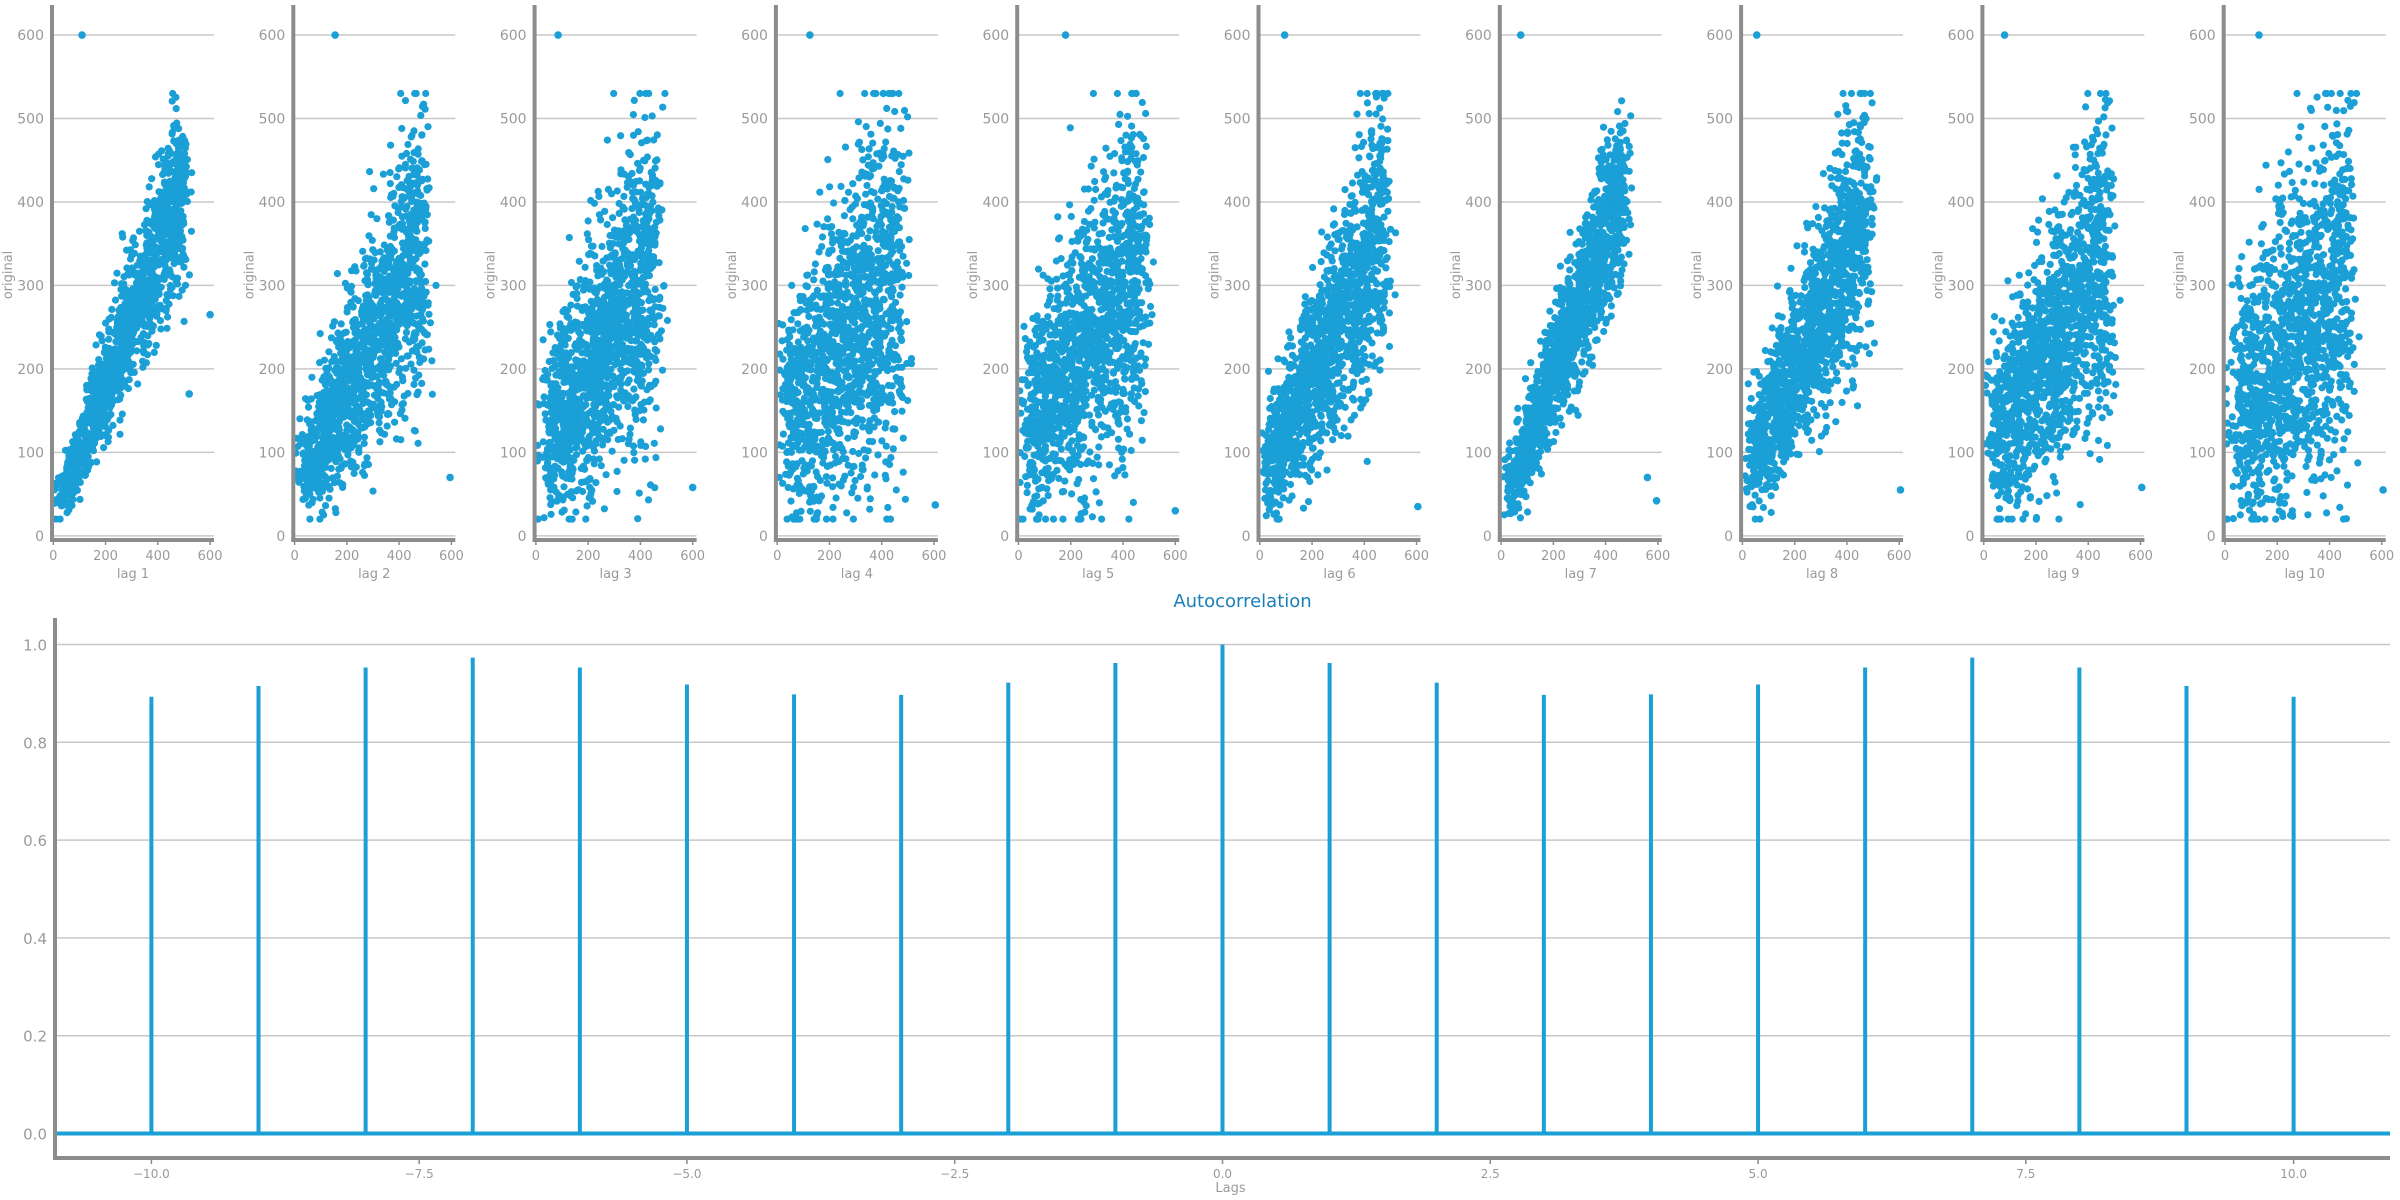 The height and width of the screenshot is (1200, 2400). Describe the element at coordinates (30, 286) in the screenshot. I see `y-tick-label: 300` at that location.